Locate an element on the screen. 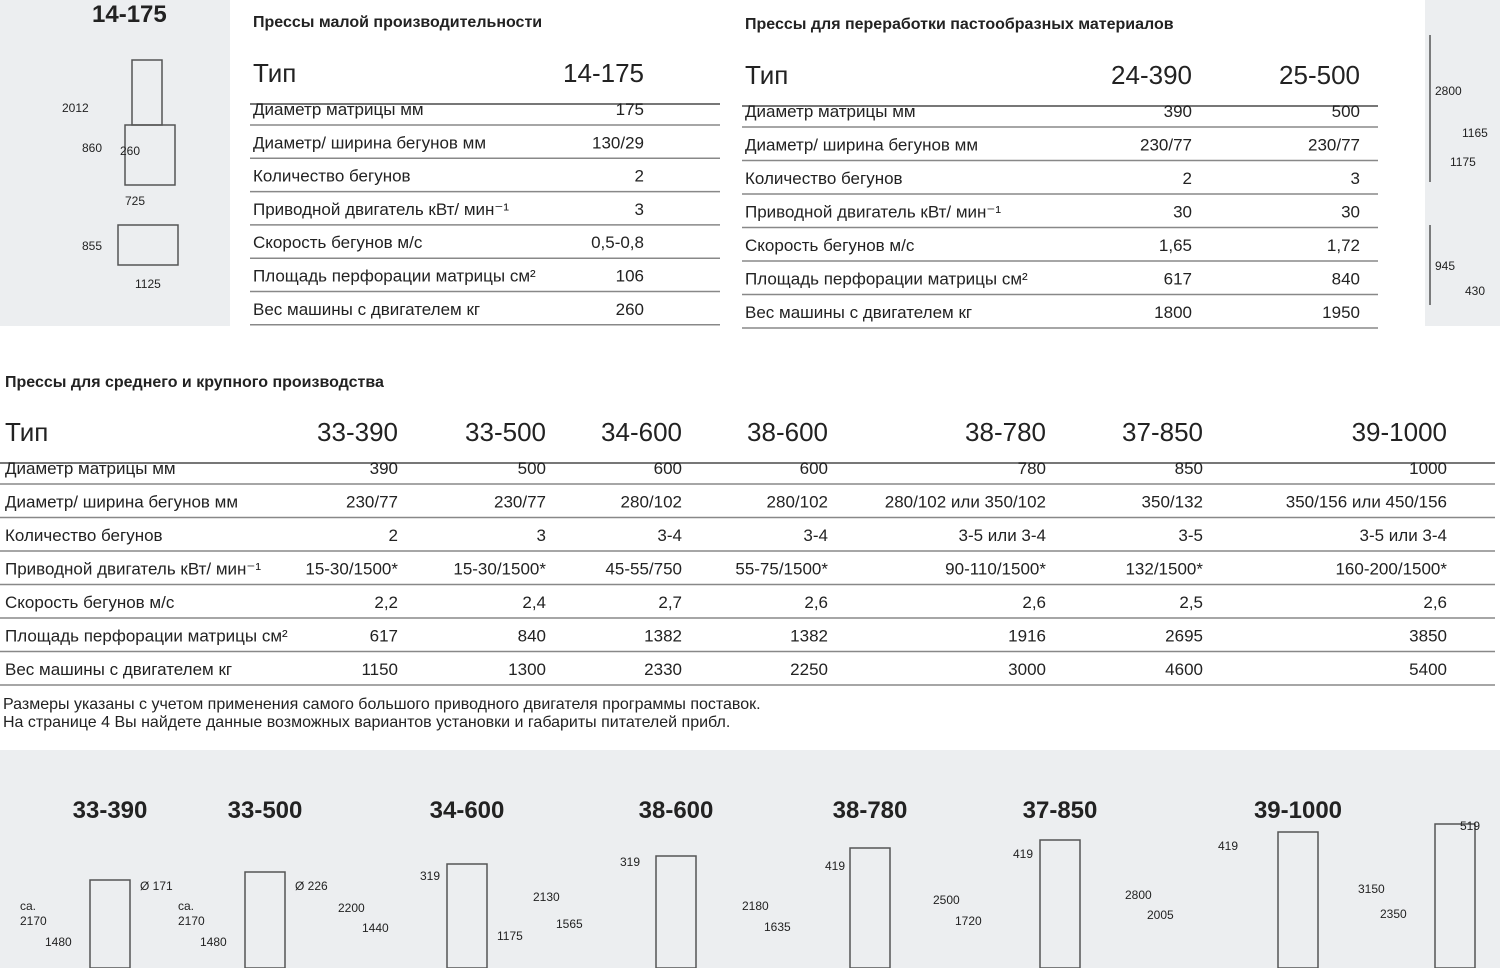 The width and height of the screenshot is (1500, 968). dimension: 1480 is located at coordinates (58, 942).